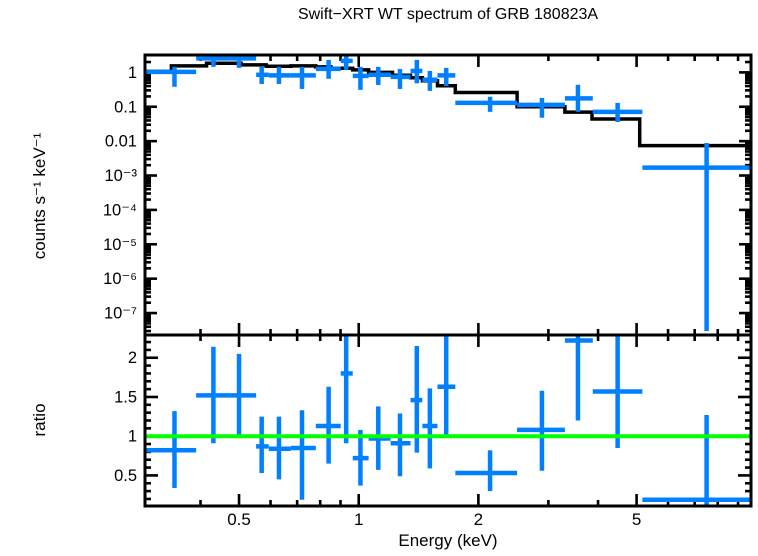 The width and height of the screenshot is (758, 556). Describe the element at coordinates (448, 14) in the screenshot. I see `plot-title: Swift−XRT WT spectrum of GRB 180823A` at that location.